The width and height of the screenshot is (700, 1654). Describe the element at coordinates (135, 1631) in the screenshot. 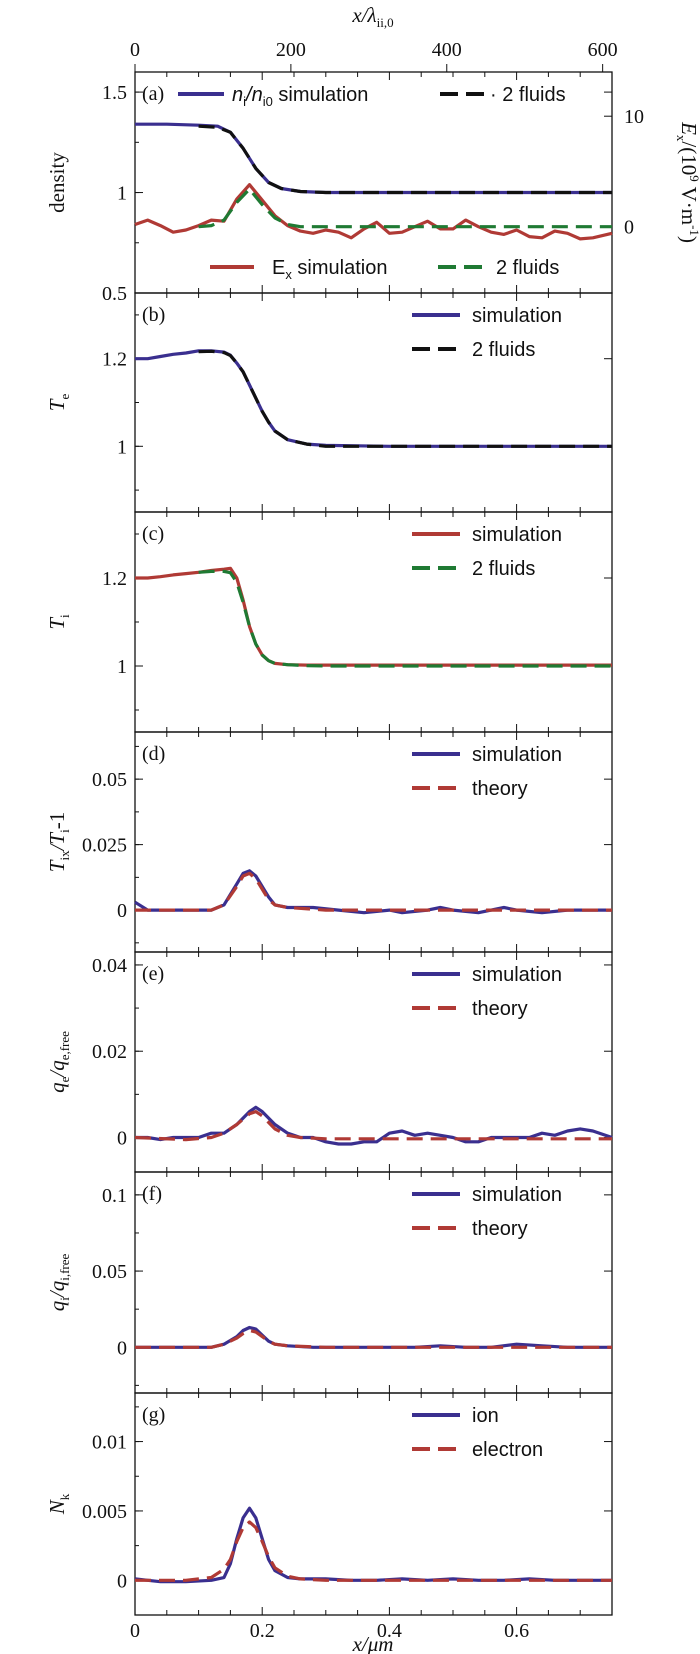

I see `x-tick-label: 0` at that location.